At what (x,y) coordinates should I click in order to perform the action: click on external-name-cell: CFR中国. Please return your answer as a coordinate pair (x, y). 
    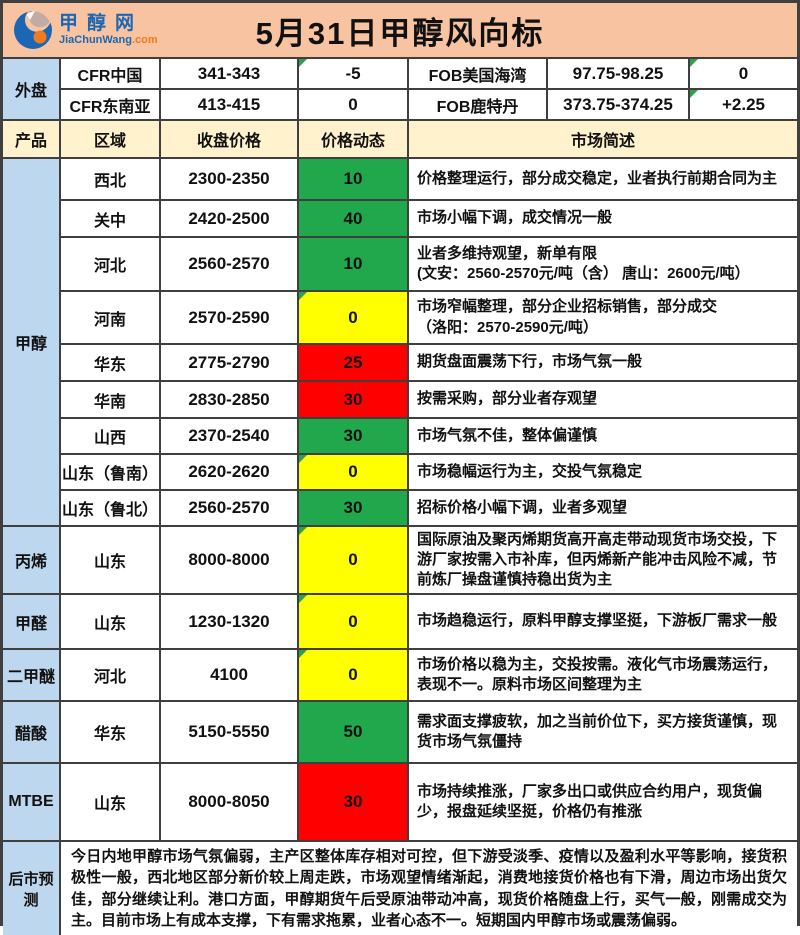
    Looking at the image, I should click on (110, 73).